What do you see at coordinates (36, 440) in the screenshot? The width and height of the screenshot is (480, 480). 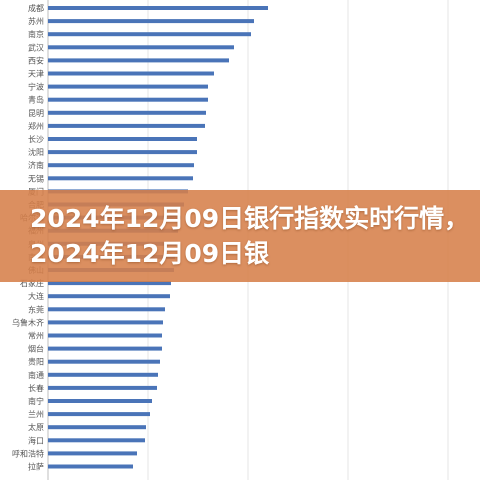 I see `category-label-33: 海口` at bounding box center [36, 440].